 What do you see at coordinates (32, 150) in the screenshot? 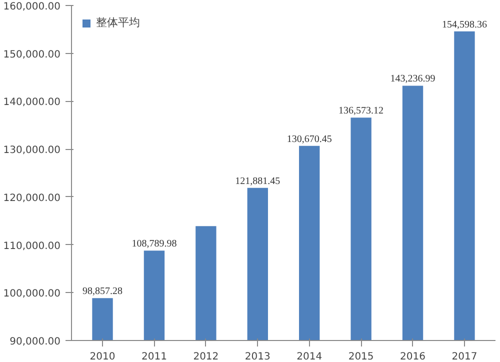
I see `y-tick-label: 130,000.00` at bounding box center [32, 150].